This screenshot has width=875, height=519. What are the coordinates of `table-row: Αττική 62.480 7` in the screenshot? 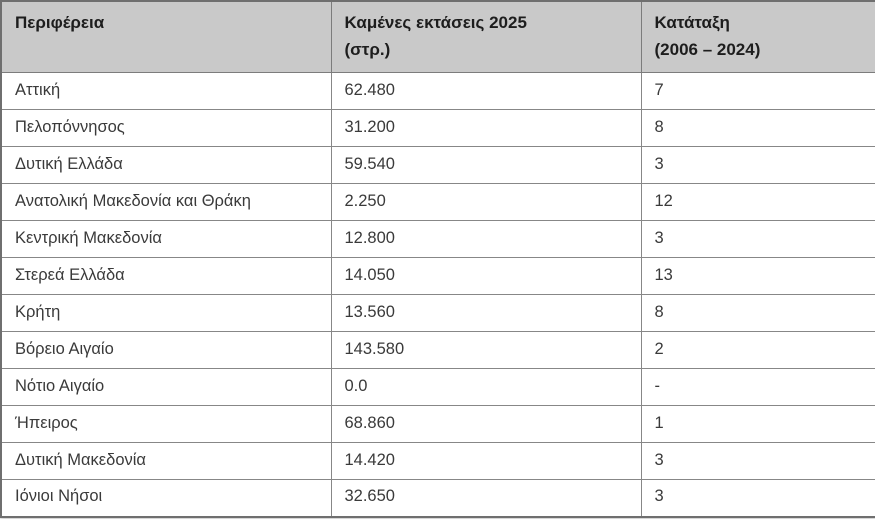 It's located at (437, 91).